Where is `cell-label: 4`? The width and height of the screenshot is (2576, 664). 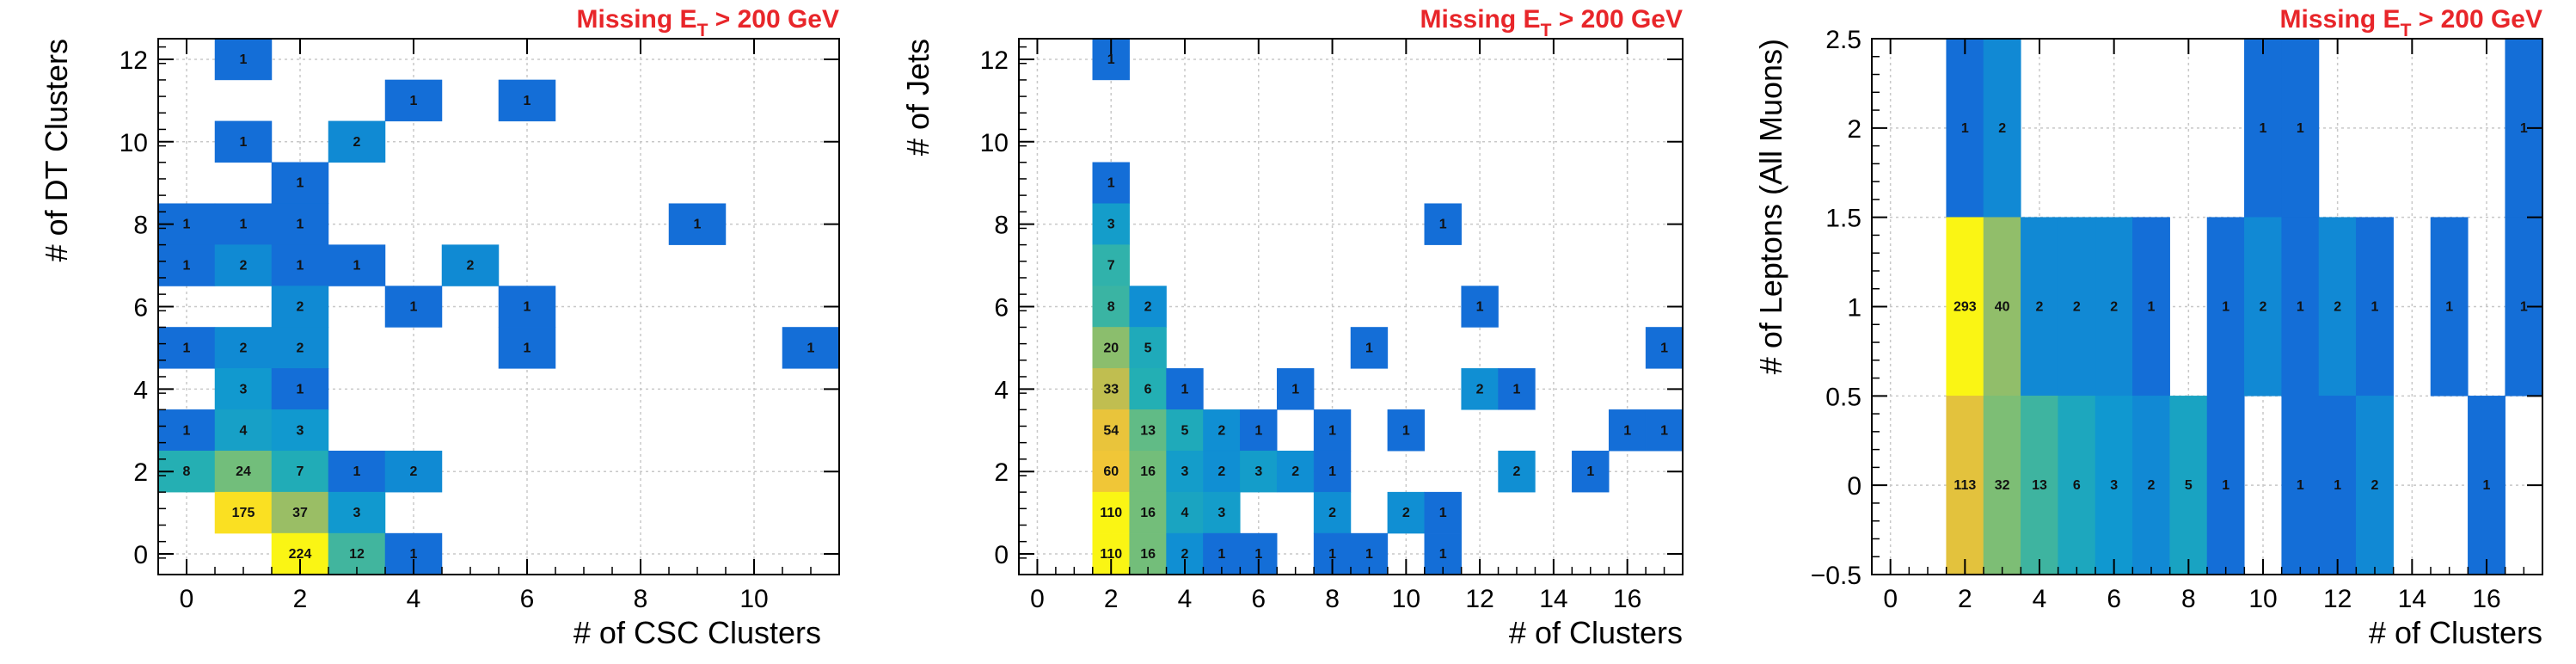
cell-label: 4 is located at coordinates (244, 430).